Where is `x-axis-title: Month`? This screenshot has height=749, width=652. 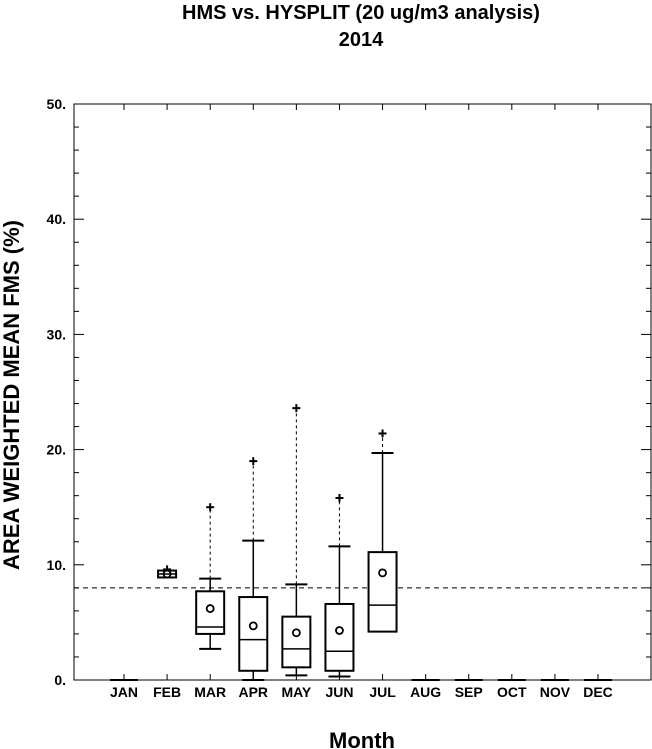
x-axis-title: Month is located at coordinates (362, 738).